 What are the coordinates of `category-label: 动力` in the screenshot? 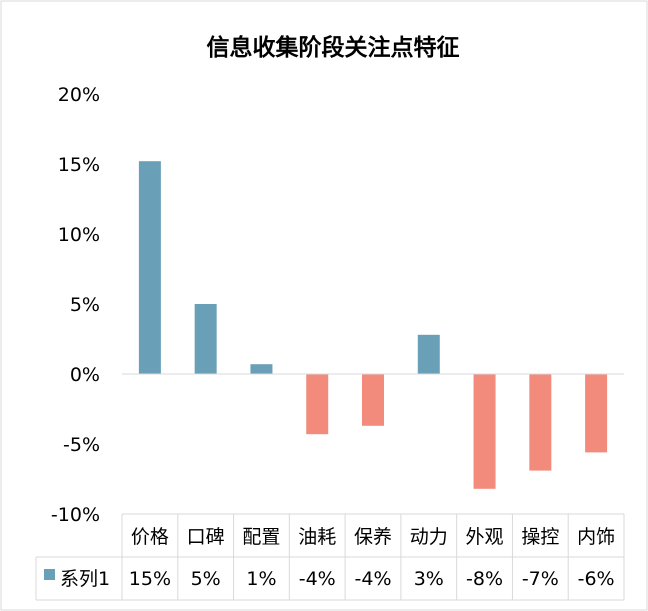 It's located at (429, 537).